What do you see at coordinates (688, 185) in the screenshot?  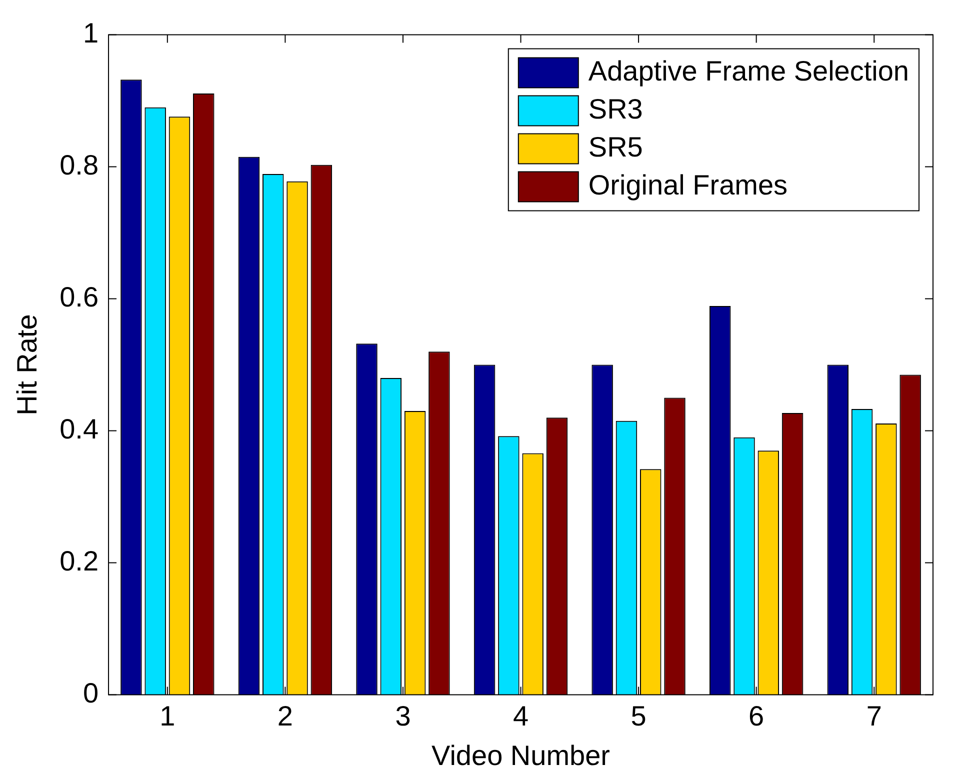 I see `legend-label: Original Frames` at bounding box center [688, 185].